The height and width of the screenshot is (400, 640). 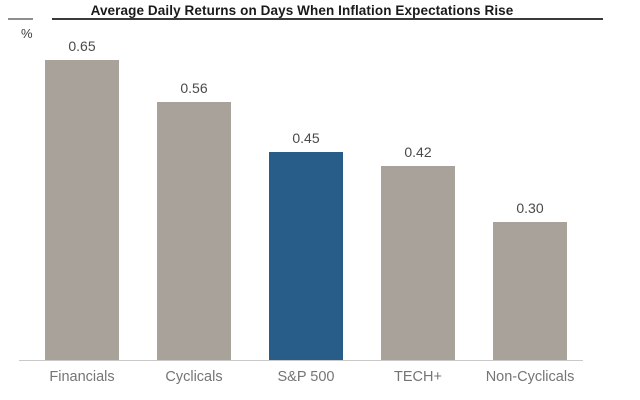 I want to click on bar-non-cyclicals, so click(x=530, y=291).